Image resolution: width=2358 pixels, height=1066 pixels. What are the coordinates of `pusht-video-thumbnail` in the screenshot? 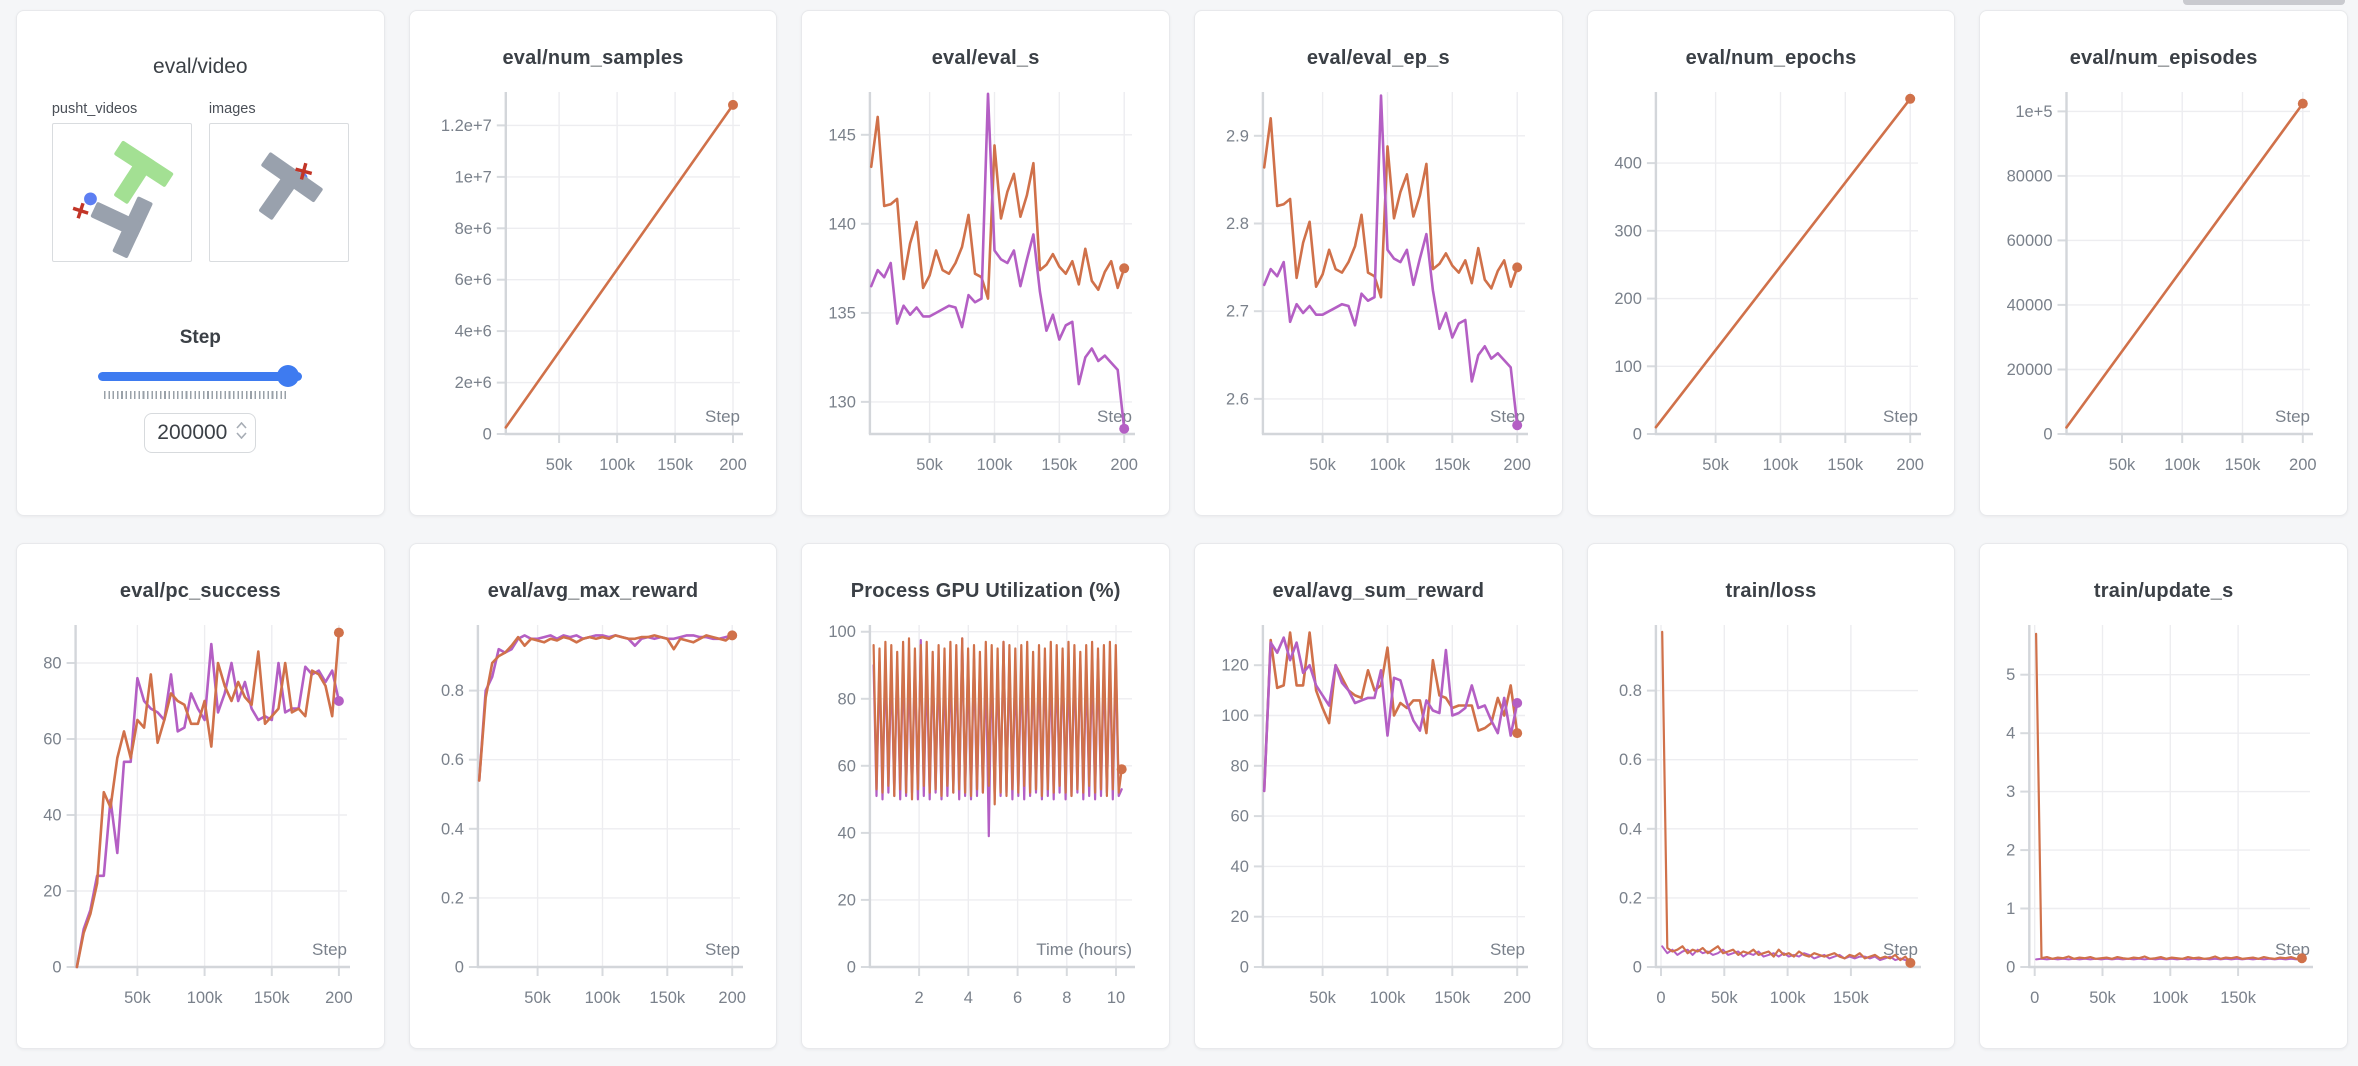 It's located at (121, 192).